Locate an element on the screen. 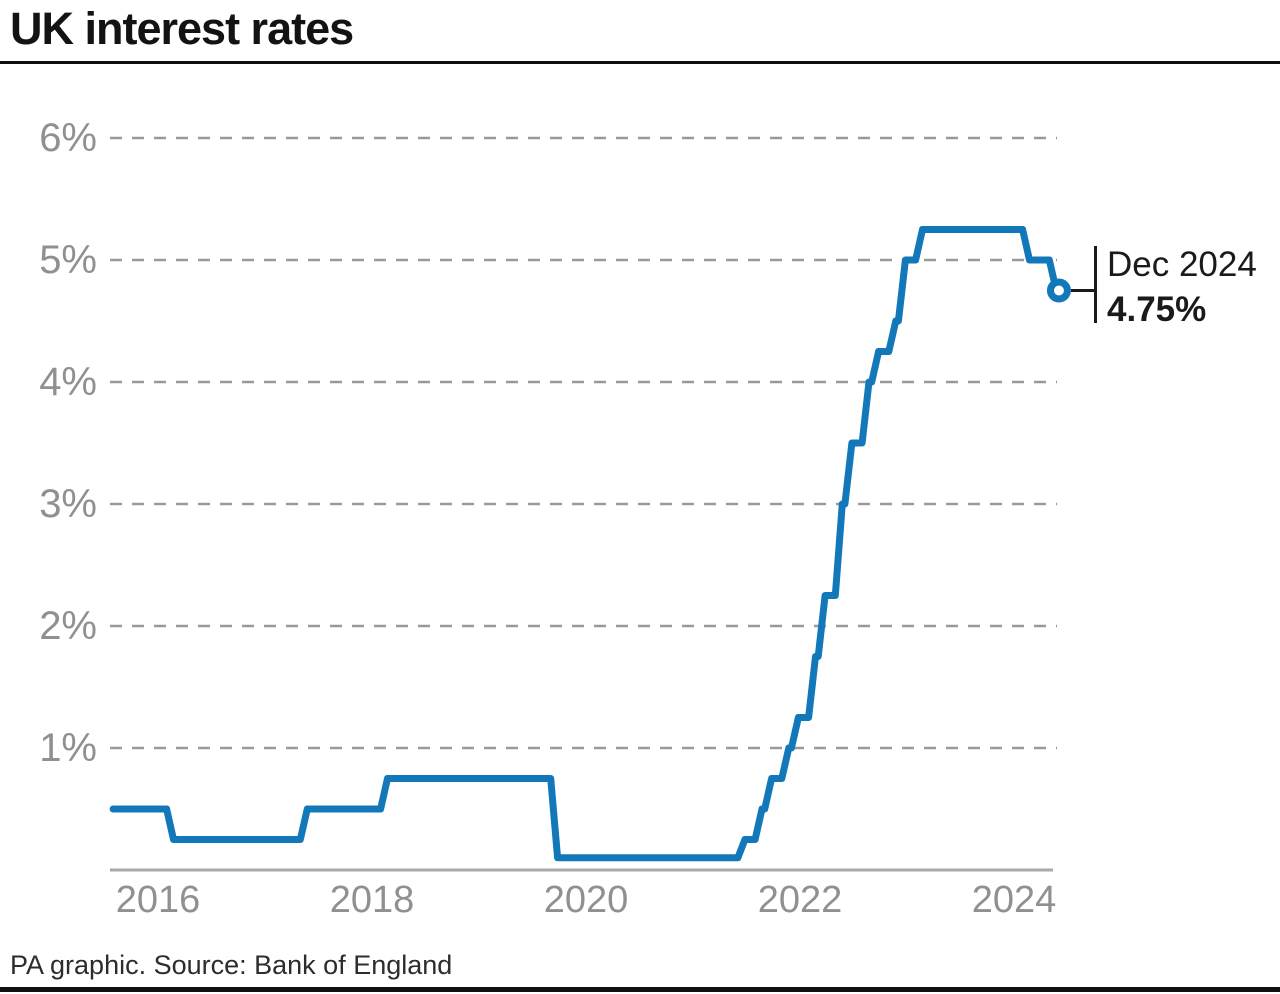  bottom-bar is located at coordinates (640, 989).